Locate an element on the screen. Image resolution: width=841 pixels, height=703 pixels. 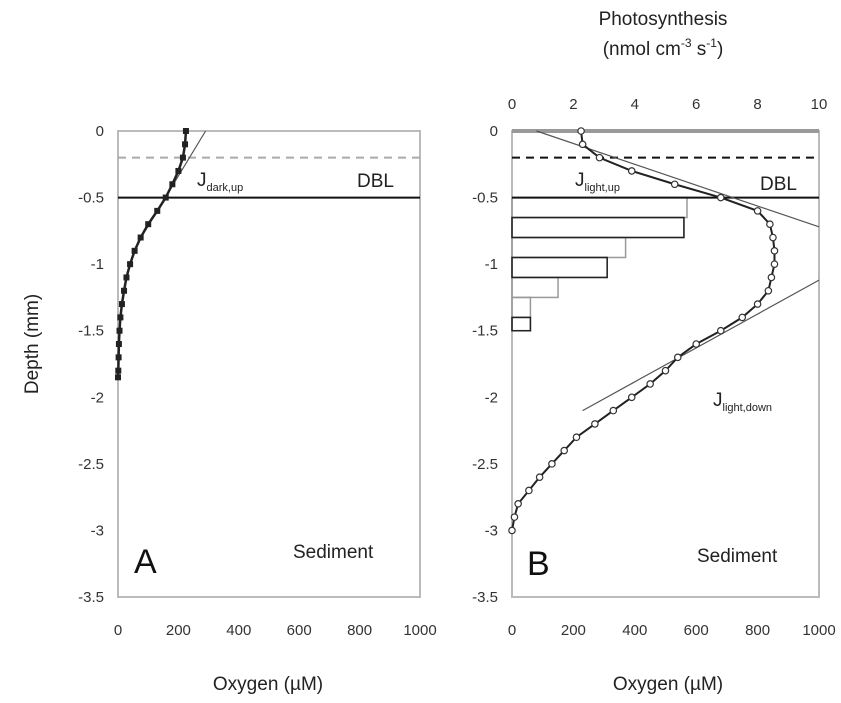
panel-b-panel-label: B is located at coordinates (538, 564).